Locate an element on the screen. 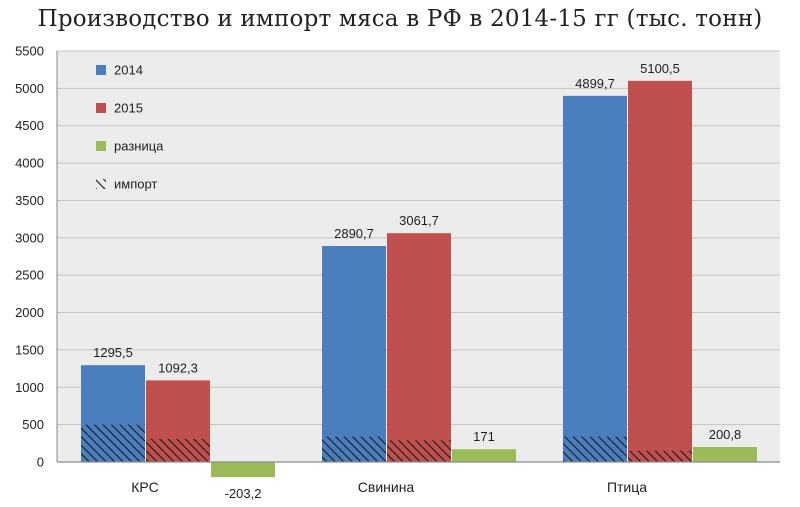 The image size is (800, 507). legend-label: разница is located at coordinates (139, 146).